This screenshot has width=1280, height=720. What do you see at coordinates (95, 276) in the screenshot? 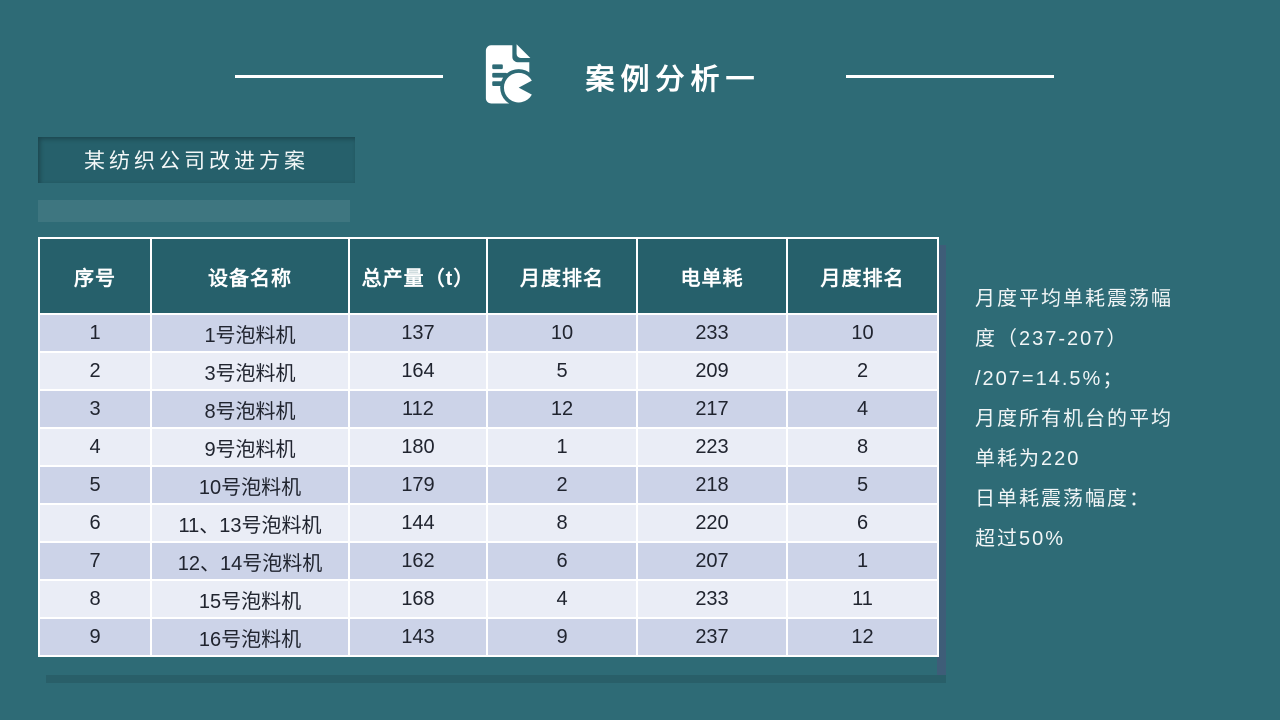
I see `column-header: 序号` at bounding box center [95, 276].